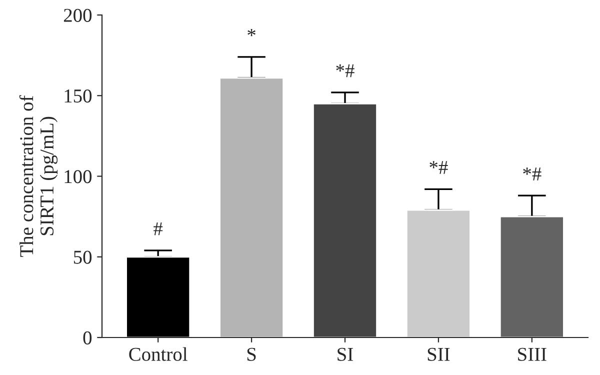 The width and height of the screenshot is (600, 375). What do you see at coordinates (439, 354) in the screenshot?
I see `x-tick-label: SII` at bounding box center [439, 354].